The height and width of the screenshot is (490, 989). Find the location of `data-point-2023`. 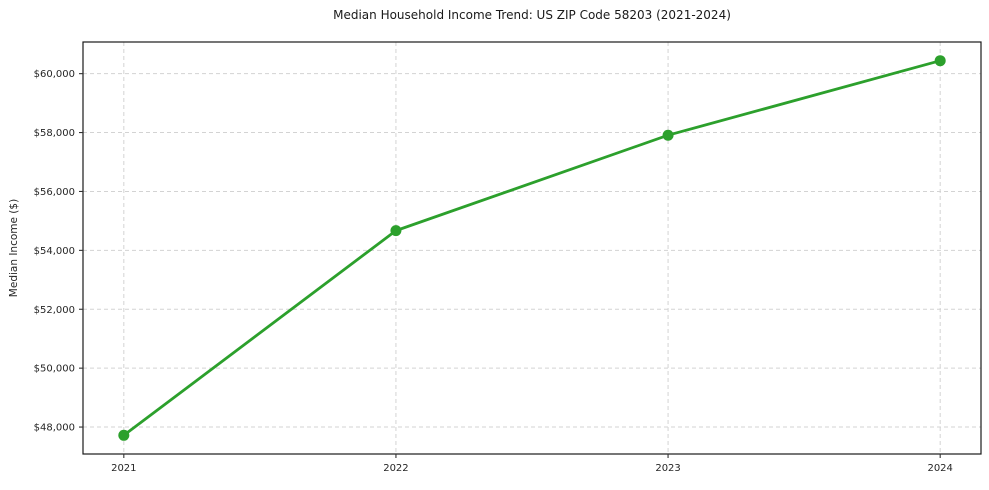

data-point-2023 is located at coordinates (668, 135).